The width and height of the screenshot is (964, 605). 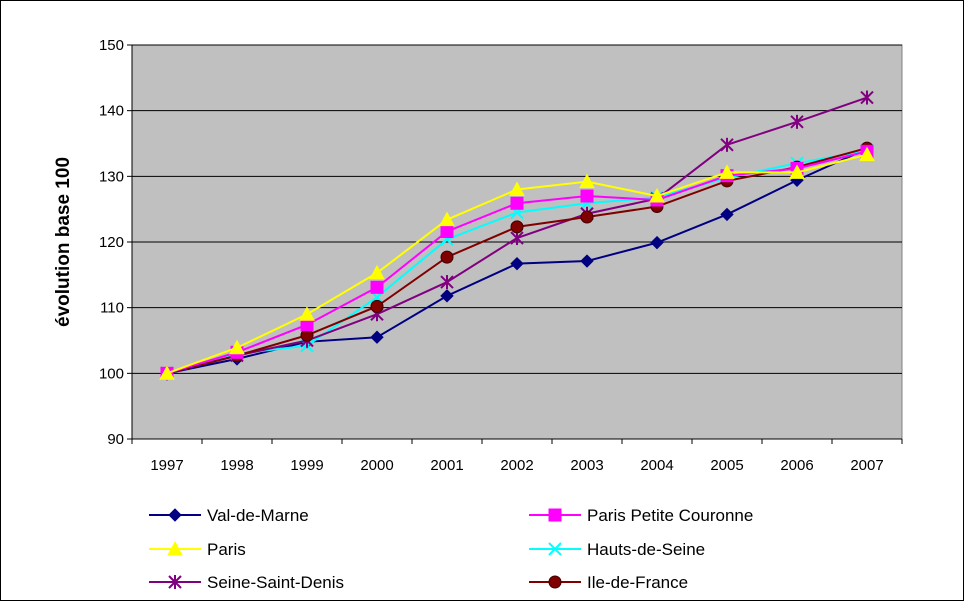 I want to click on y-tick-label: 110, so click(x=112, y=308).